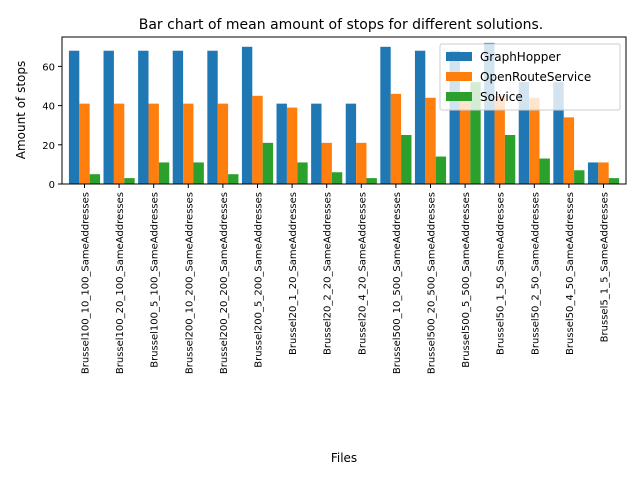 This screenshot has height=484, width=640. What do you see at coordinates (344, 458) in the screenshot?
I see `x-axis-label: Files` at bounding box center [344, 458].